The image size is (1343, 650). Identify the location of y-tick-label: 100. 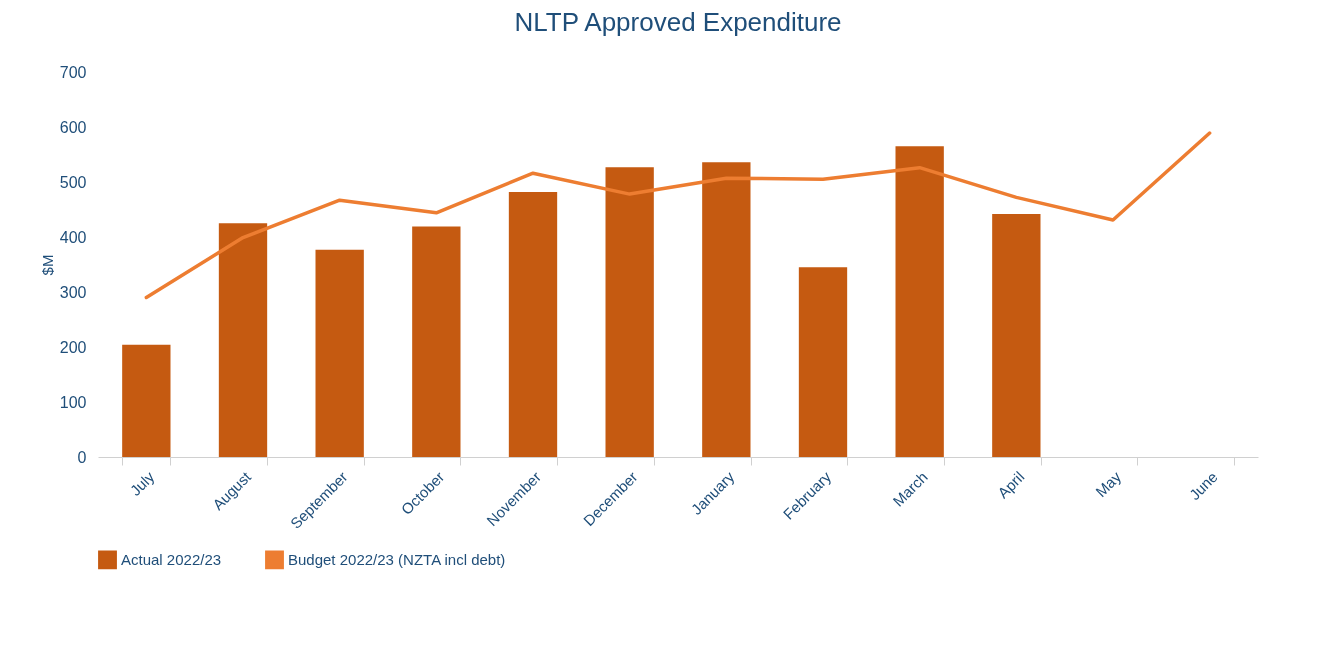
(73, 402).